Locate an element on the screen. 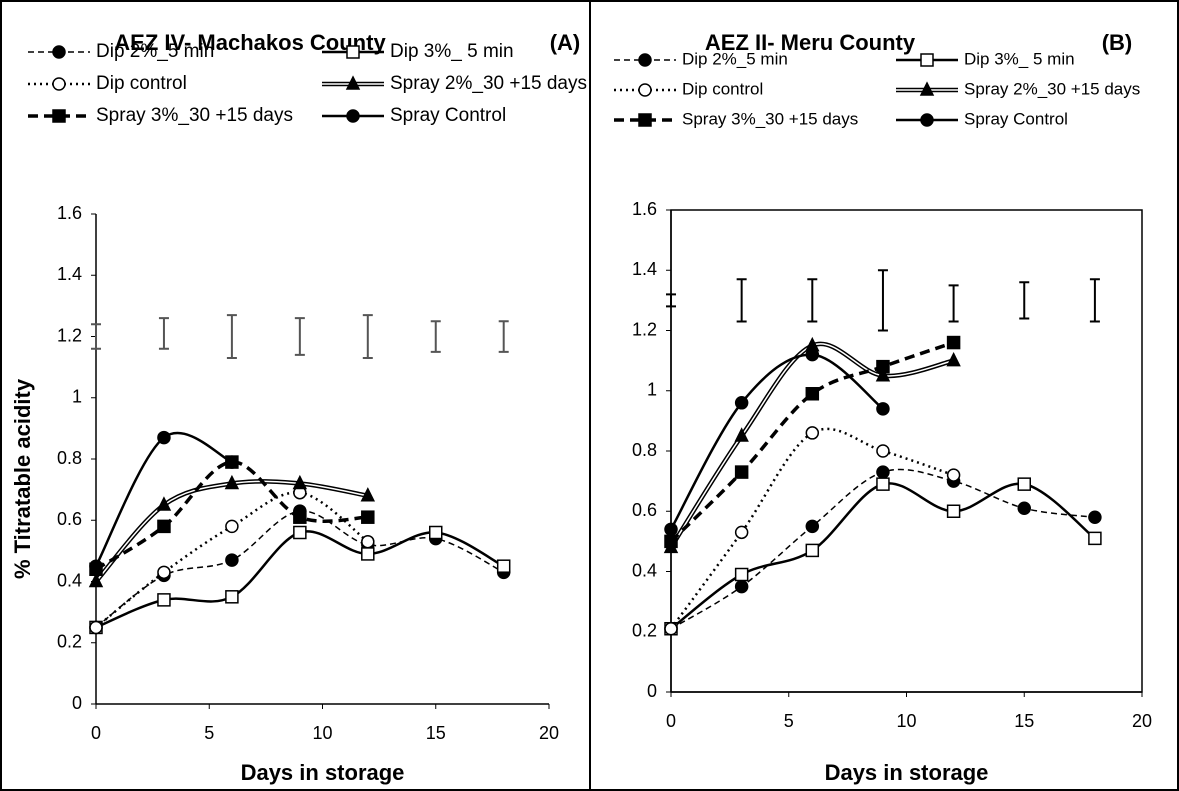 Image resolution: width=1179 pixels, height=791 pixels. series-line-inner is located at coordinates (812, 445).